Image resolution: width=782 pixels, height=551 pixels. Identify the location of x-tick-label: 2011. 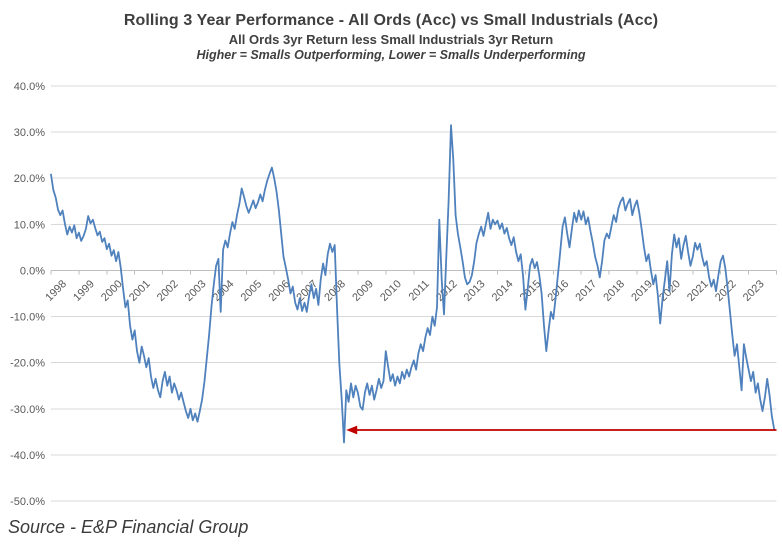
(419, 290).